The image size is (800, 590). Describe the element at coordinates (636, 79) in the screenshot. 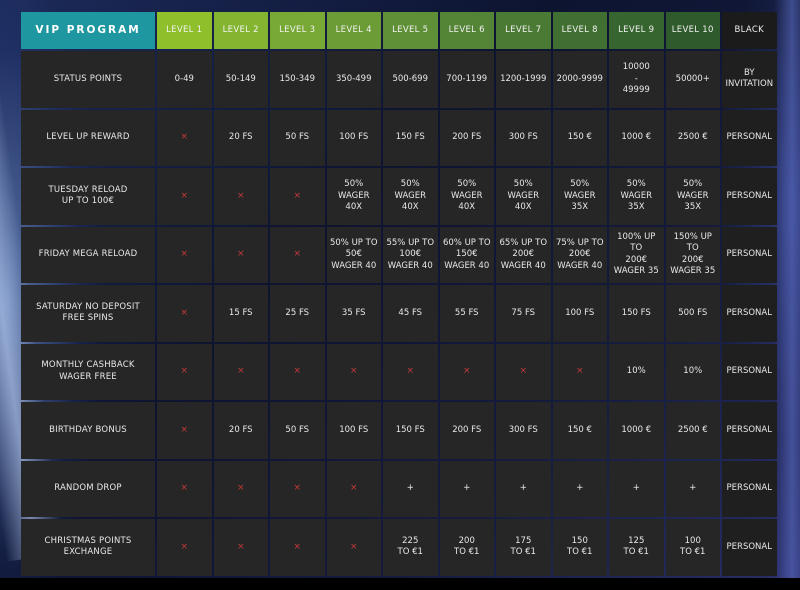

I see `table-cell: 10000 - 49999` at that location.